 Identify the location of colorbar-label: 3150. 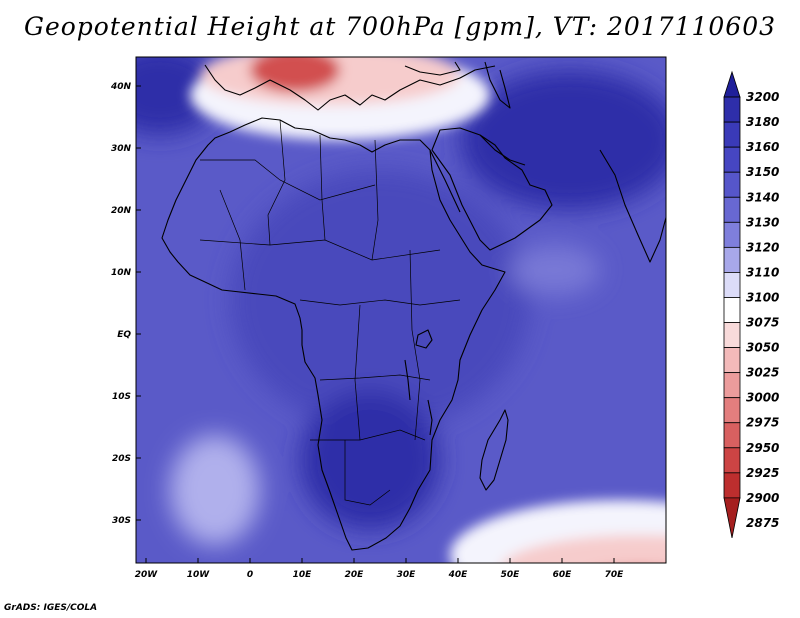
(762, 172).